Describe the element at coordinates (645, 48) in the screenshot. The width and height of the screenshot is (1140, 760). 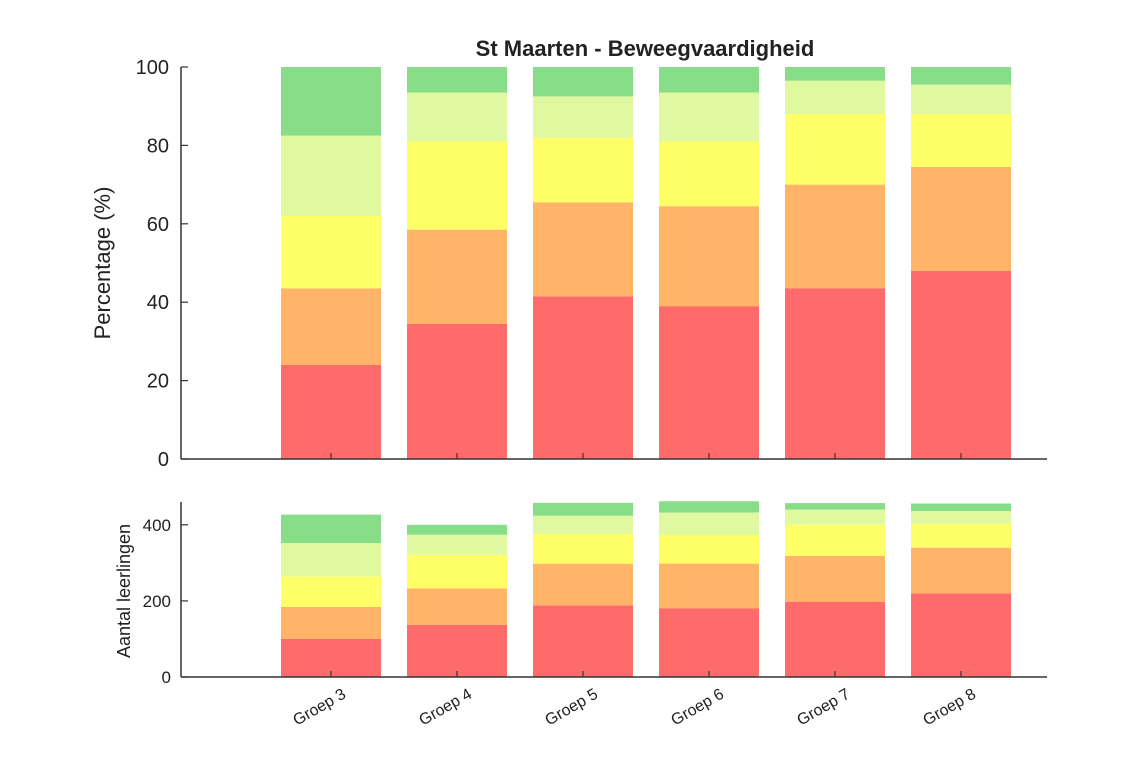
I see `chart-title: St Maarten - Beweegvaardigheid` at that location.